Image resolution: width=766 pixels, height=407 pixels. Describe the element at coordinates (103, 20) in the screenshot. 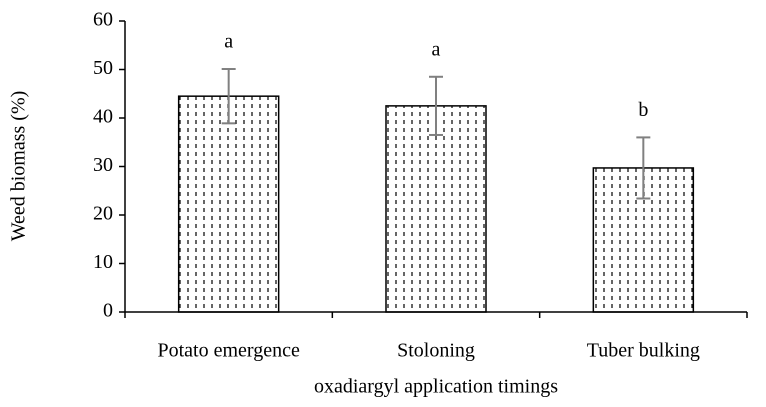

I see `y-tick-label: 60` at that location.